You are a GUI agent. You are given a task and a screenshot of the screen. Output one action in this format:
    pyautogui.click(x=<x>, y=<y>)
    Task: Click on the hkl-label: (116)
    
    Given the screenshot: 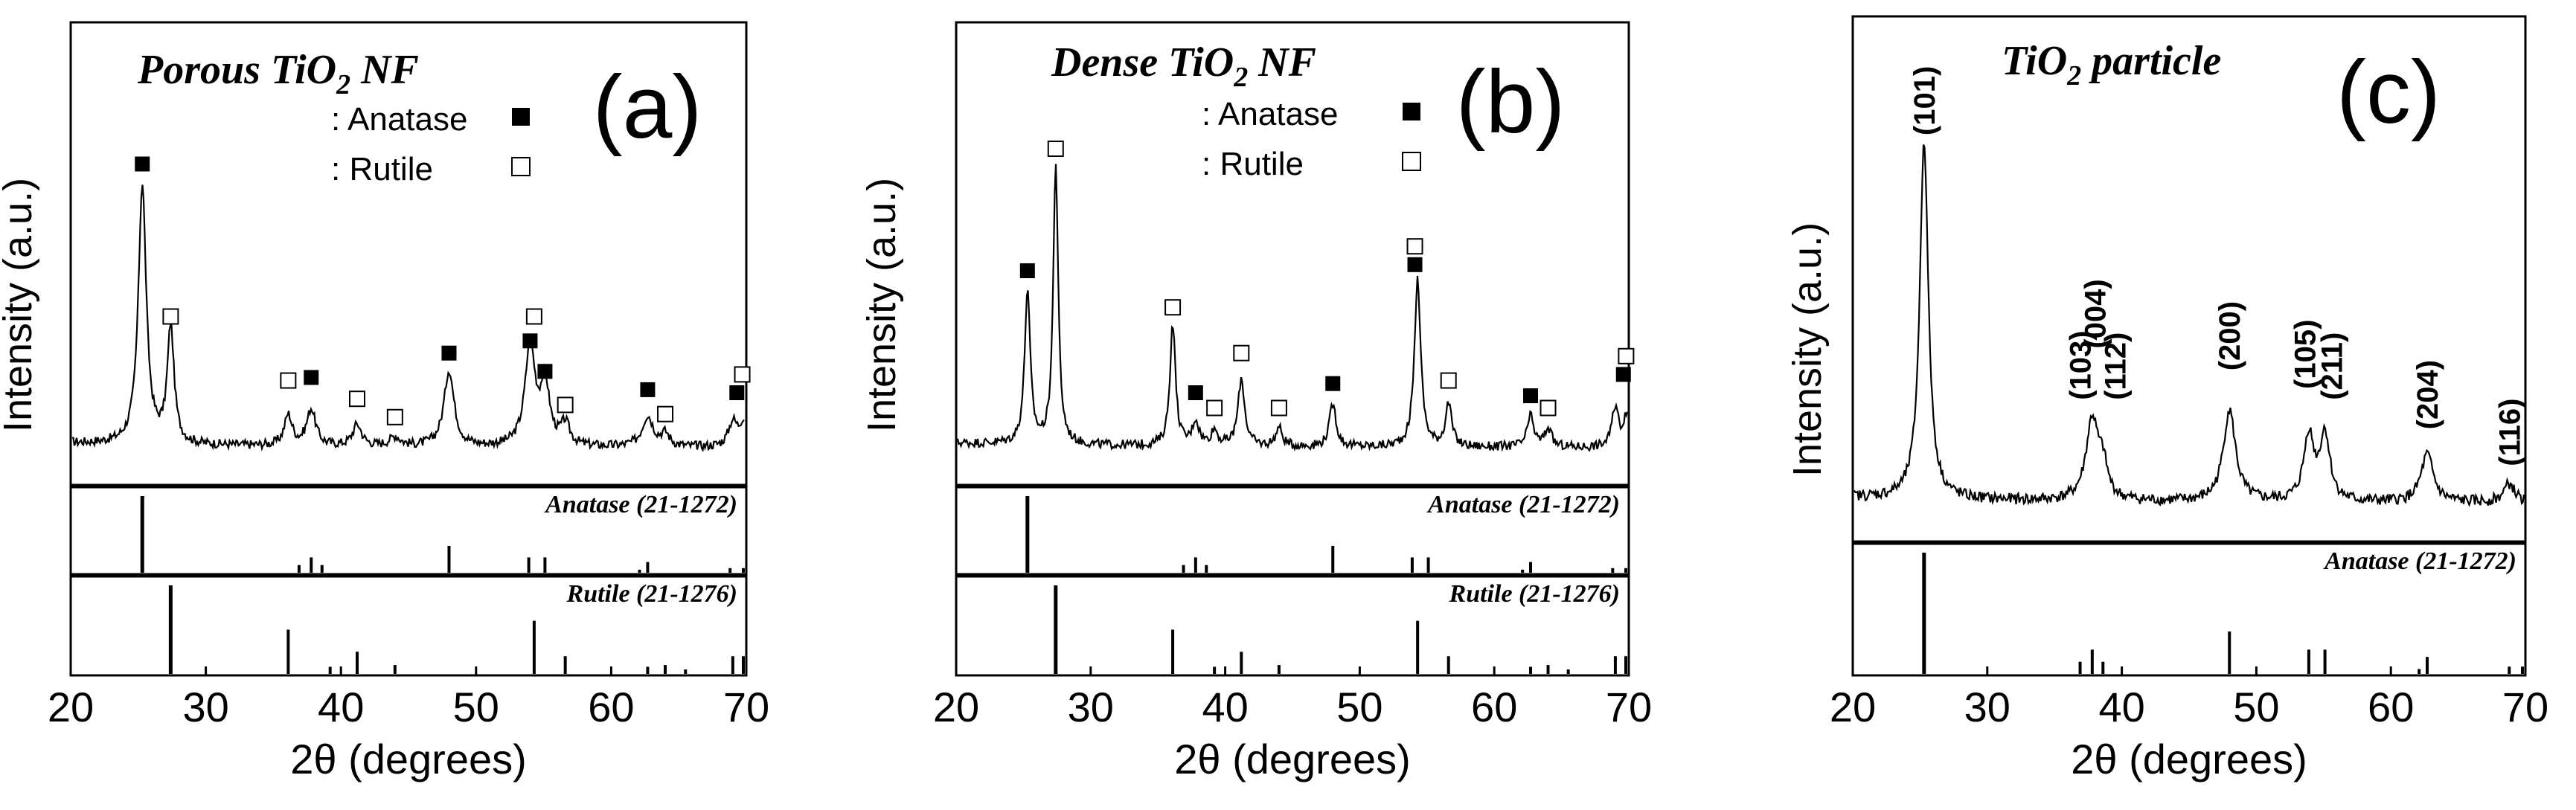 What is the action you would take?
    pyautogui.click(x=2509, y=432)
    